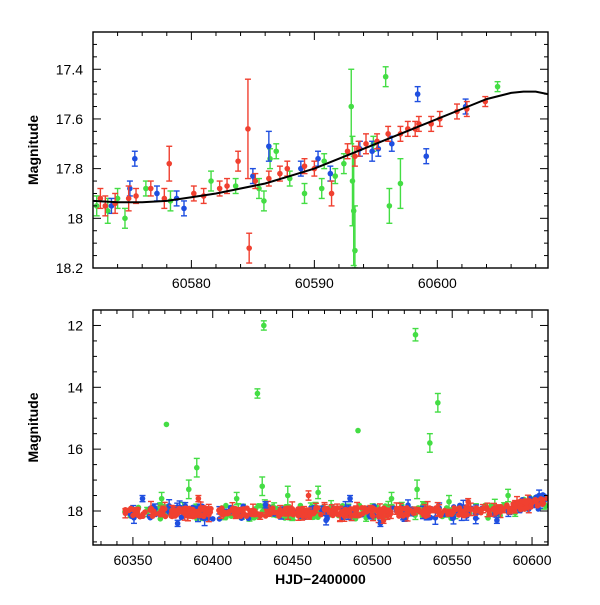 Image resolution: width=600 pixels, height=605 pixels. I want to click on top-x-tick-label: 60590, so click(314, 283).